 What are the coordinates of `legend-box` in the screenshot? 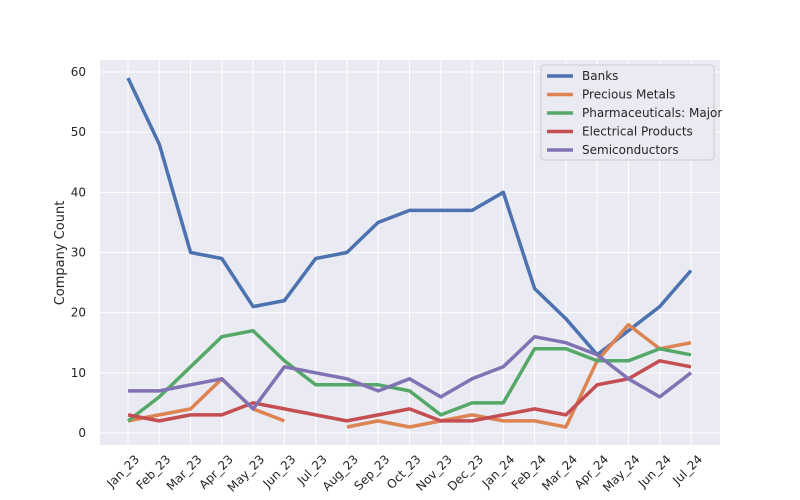 It's located at (627, 112).